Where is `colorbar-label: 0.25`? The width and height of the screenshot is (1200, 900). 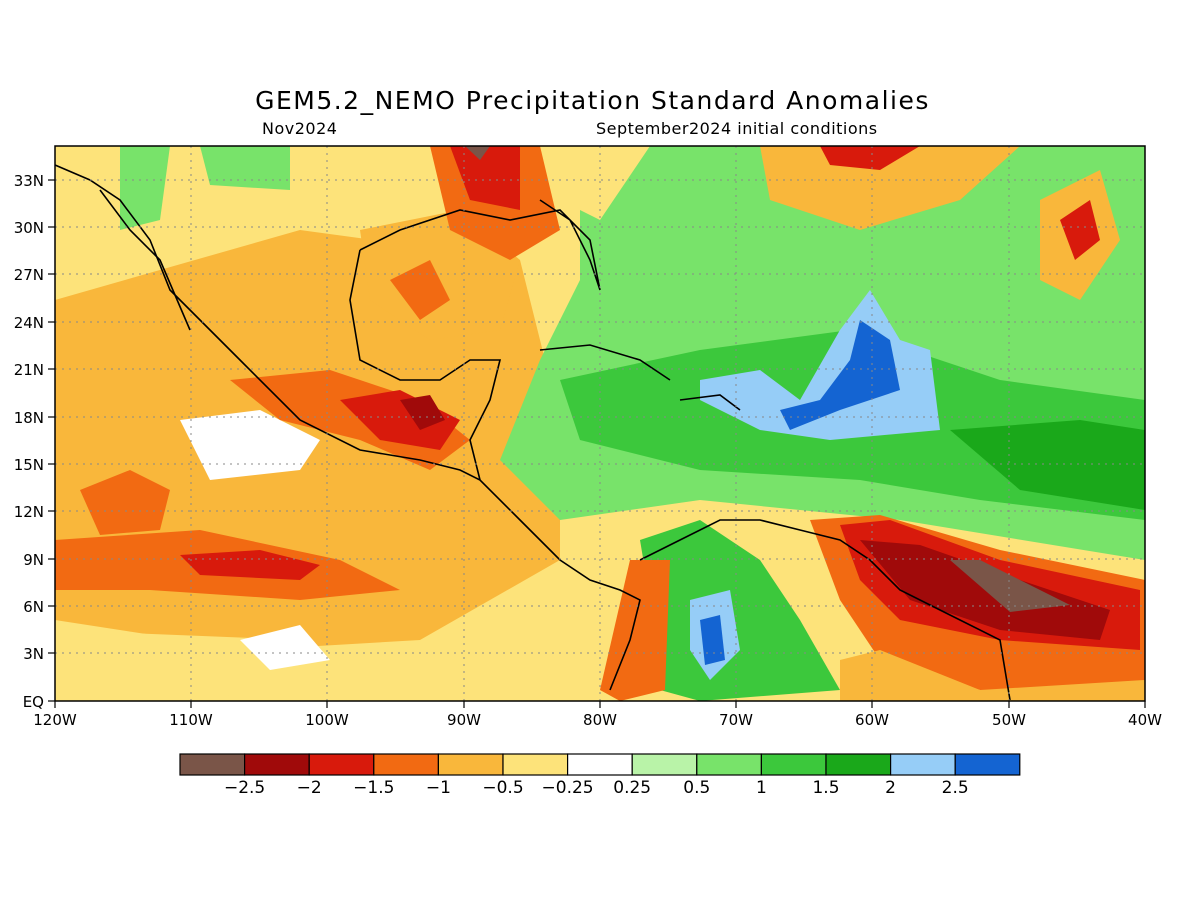 colorbar-label: 0.25 is located at coordinates (632, 788).